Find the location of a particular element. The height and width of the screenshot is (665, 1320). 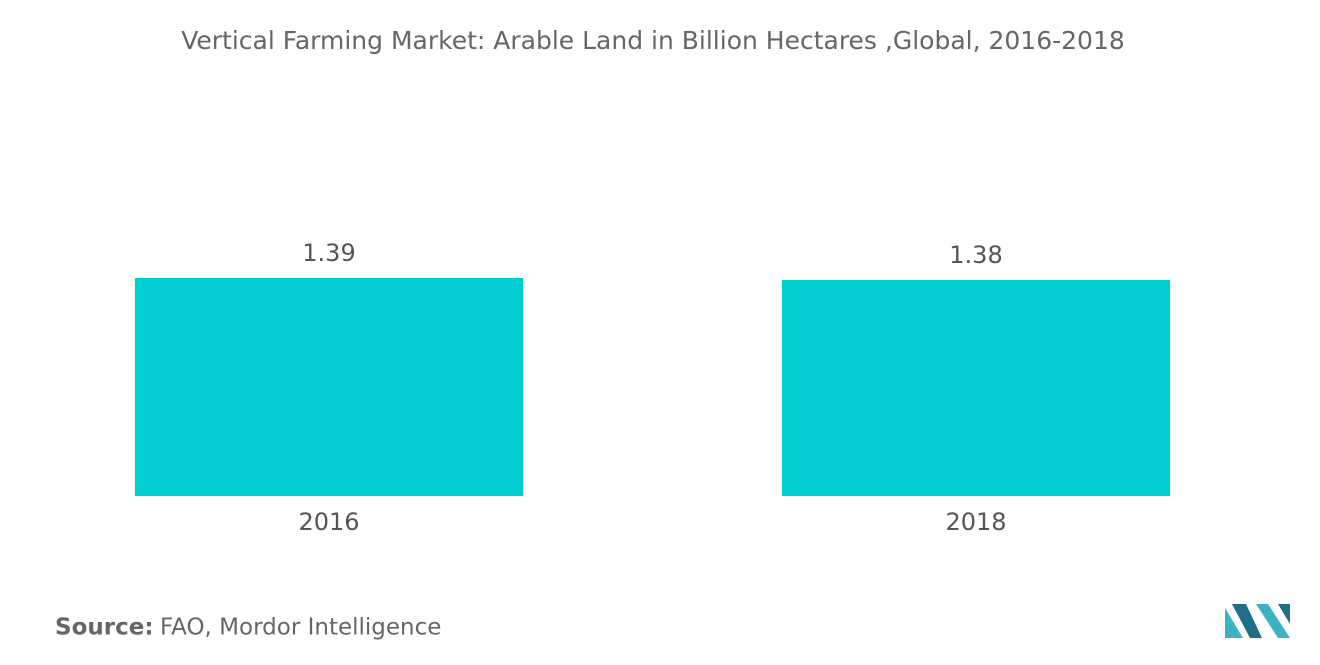

data-label: 1.39 is located at coordinates (328, 253).